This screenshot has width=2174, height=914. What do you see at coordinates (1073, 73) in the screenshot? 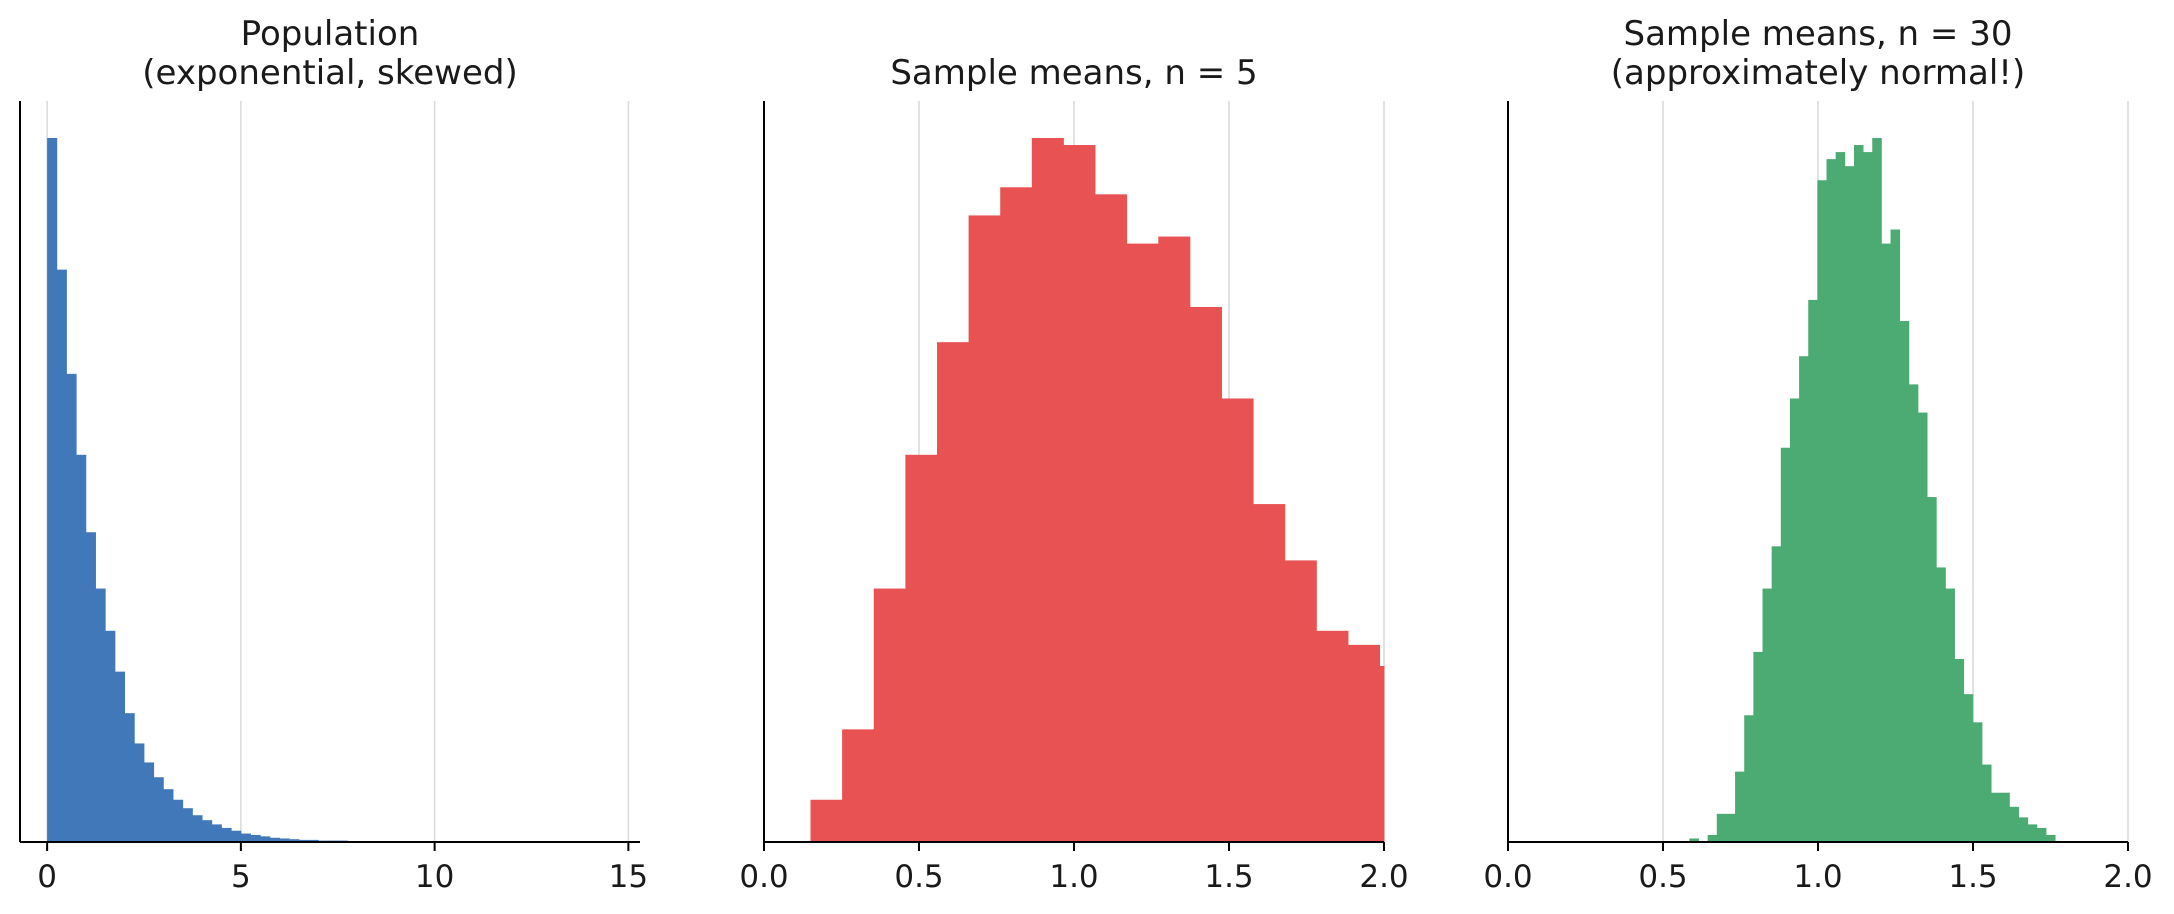
I see `chart-title: Sample means, n = 5` at bounding box center [1073, 73].